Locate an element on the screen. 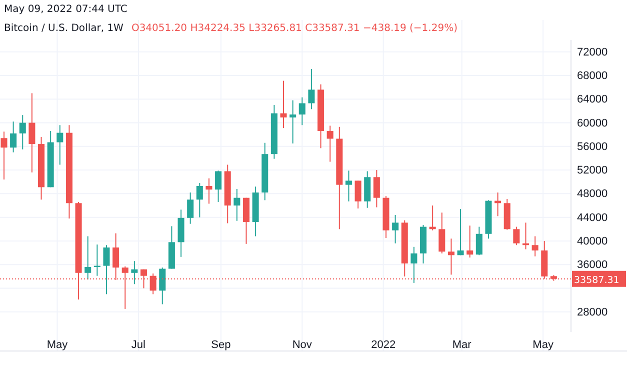 The image size is (627, 376). x-tick-label: 2022 is located at coordinates (383, 344).